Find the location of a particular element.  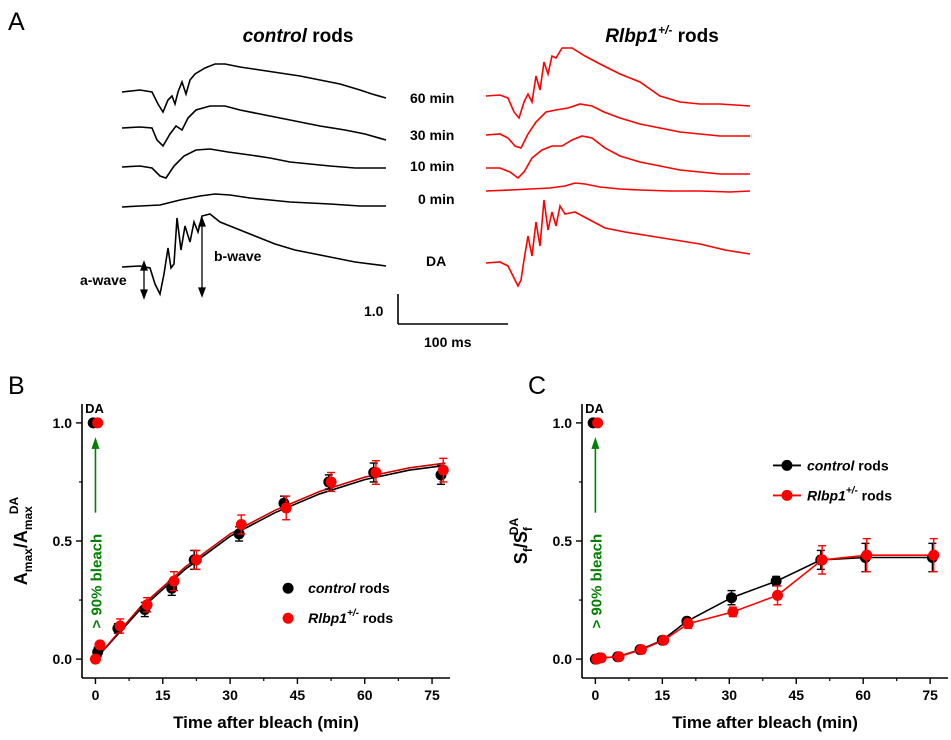

rlbp-title-rest: rods is located at coordinates (695, 36).